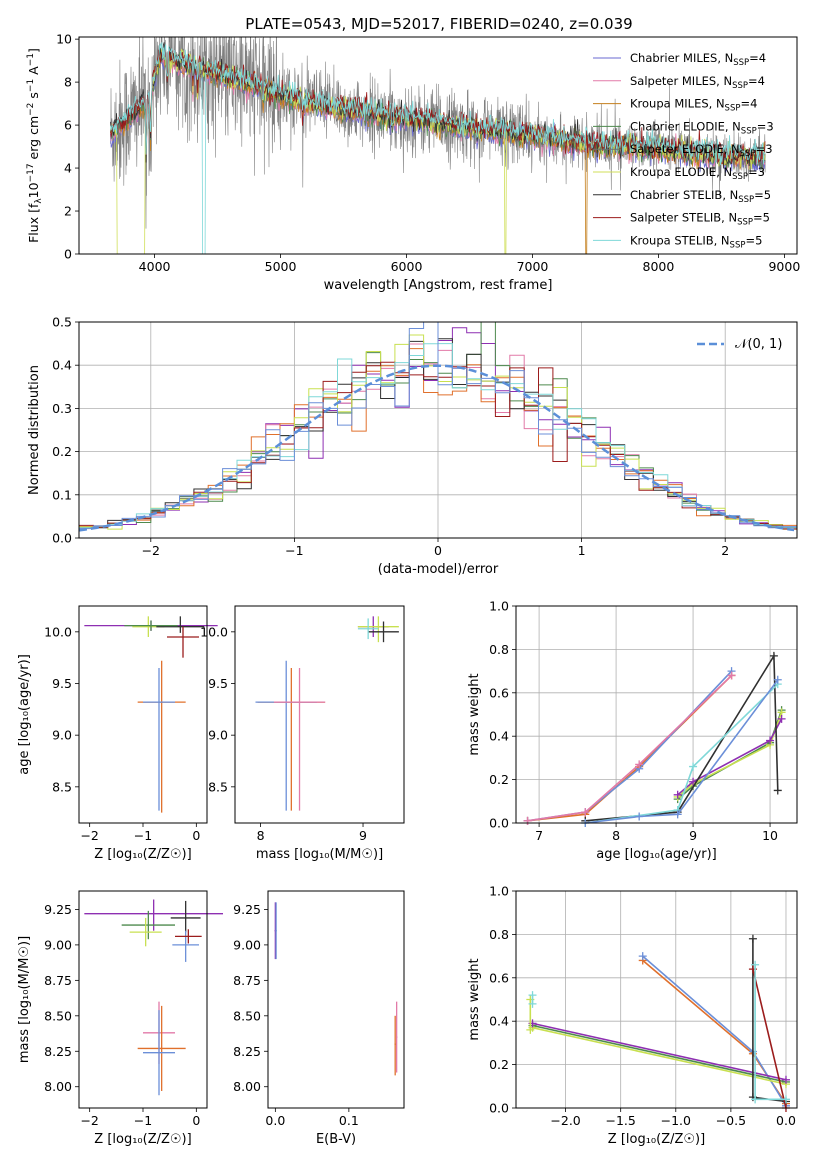 The image size is (819, 1170). I want to click on legend-nssp-value: =4, so click(748, 104).